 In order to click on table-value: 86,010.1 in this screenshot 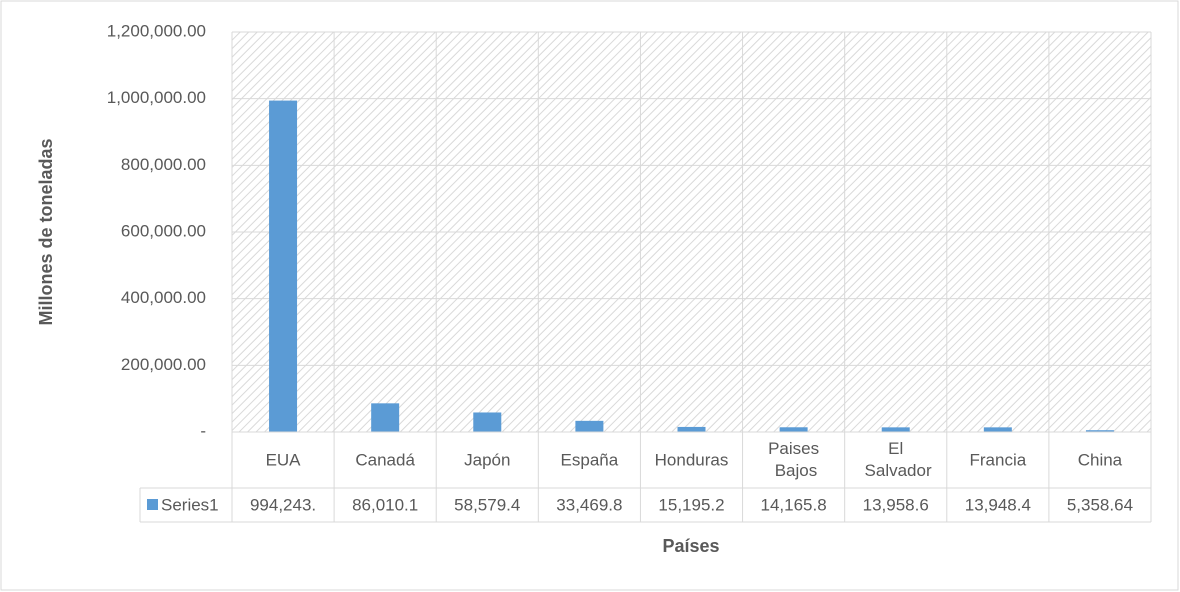, I will do `click(385, 504)`.